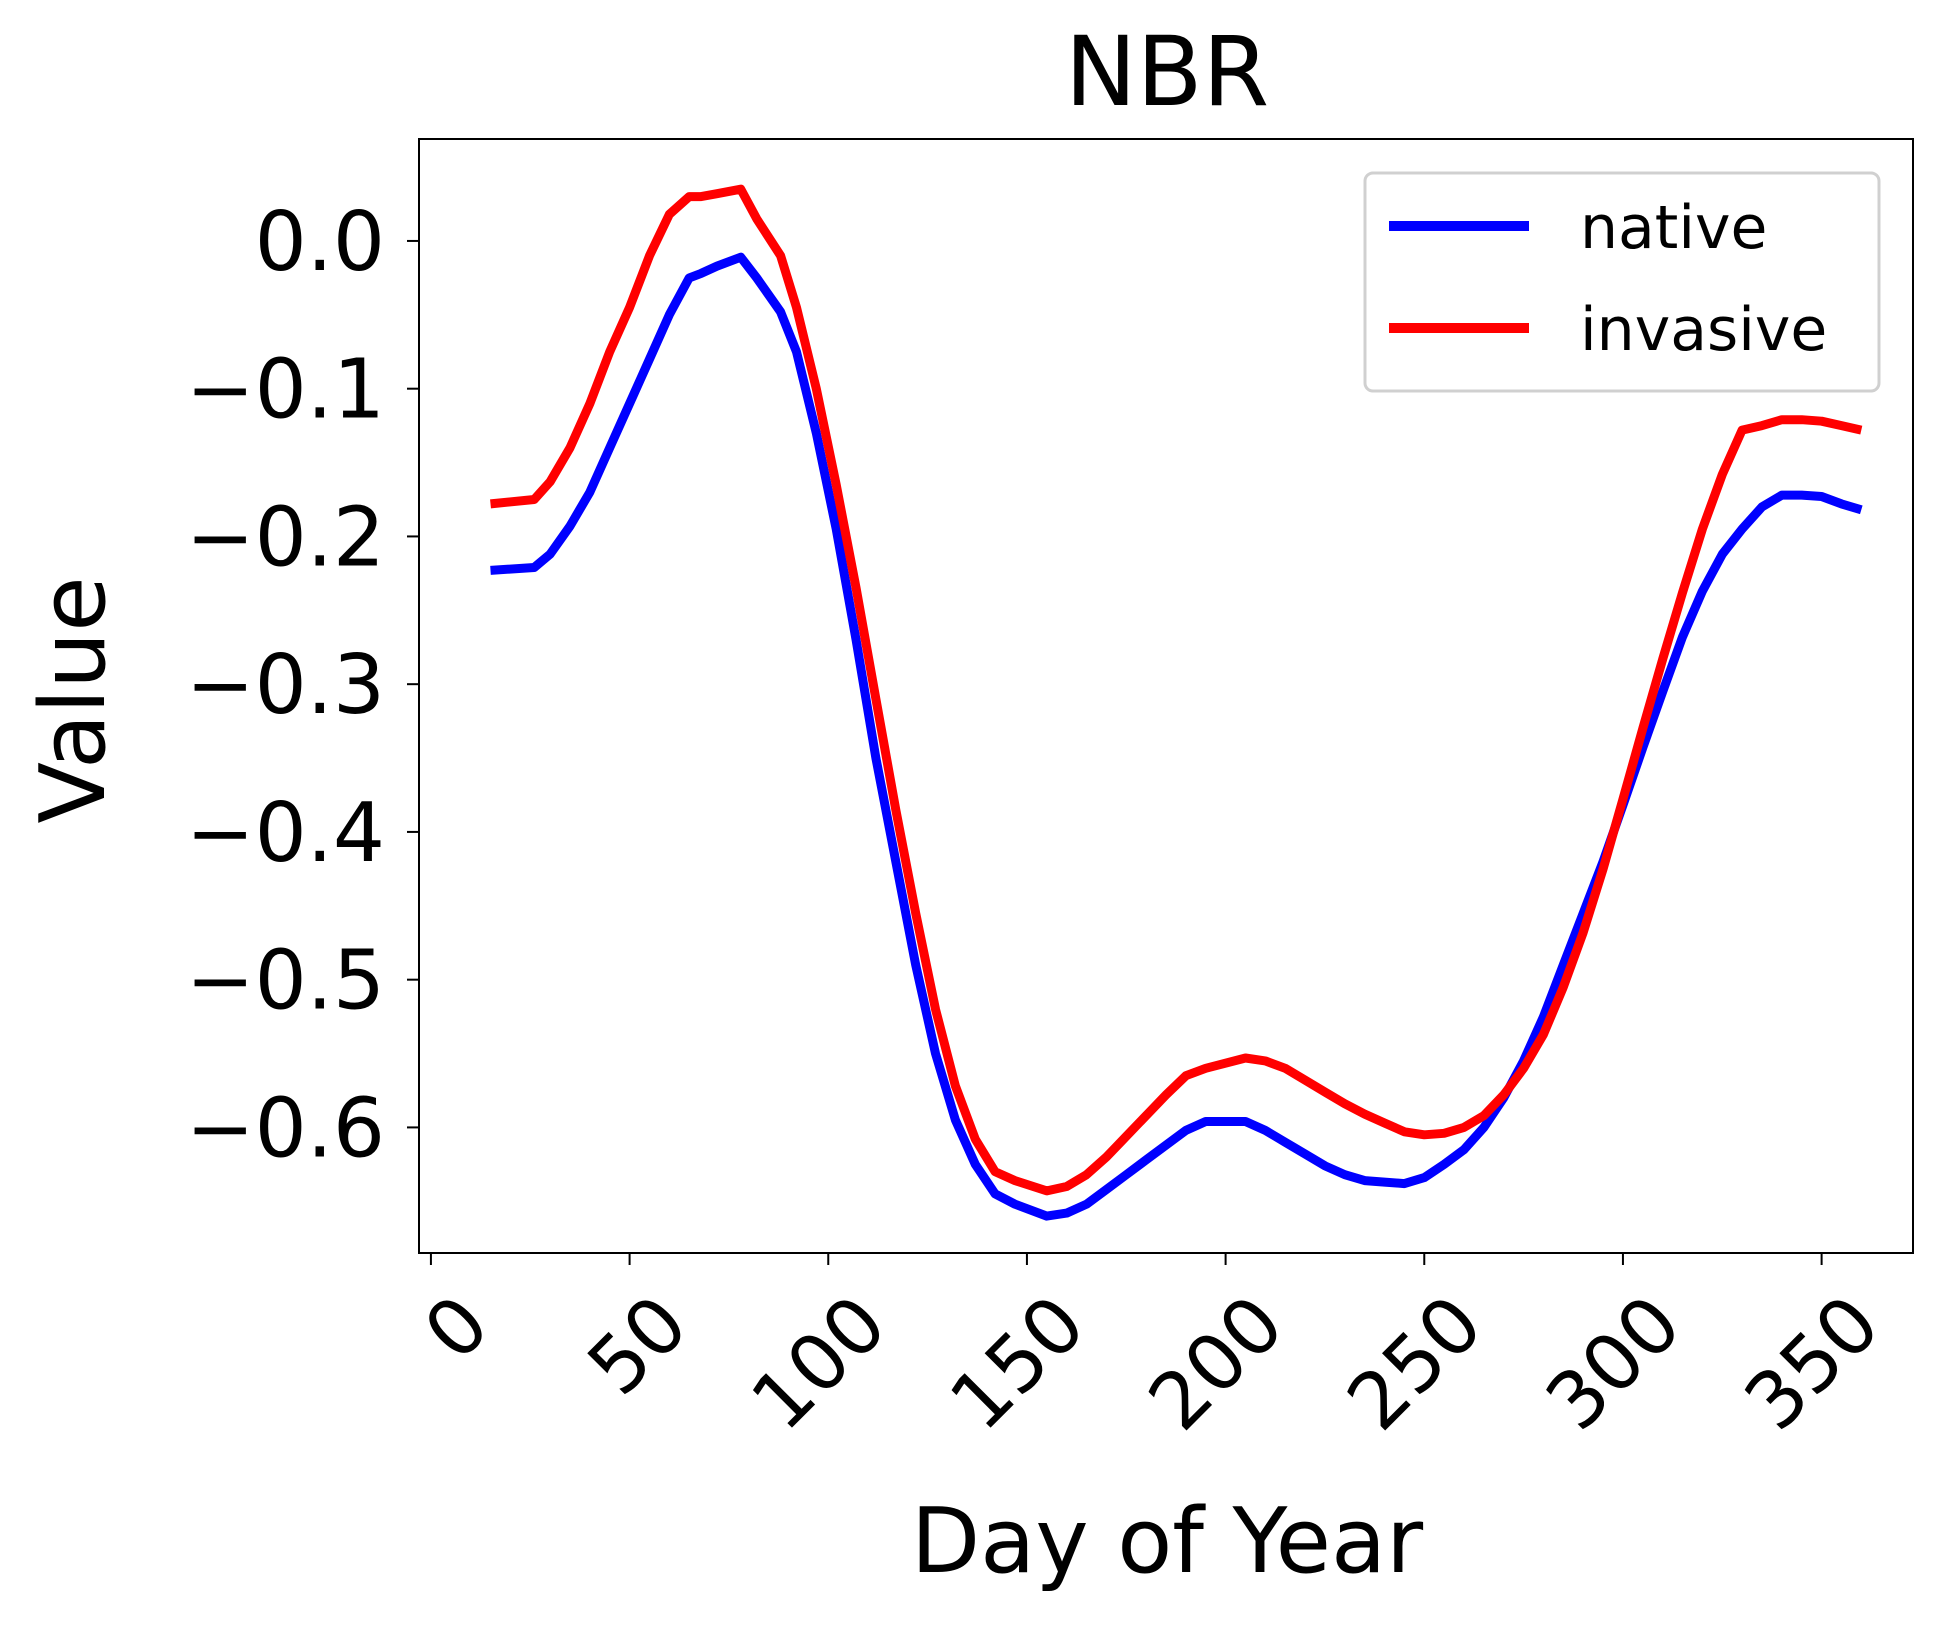 This screenshot has height=1627, width=1936. What do you see at coordinates (1622, 282) in the screenshot?
I see `legend: native invasive` at bounding box center [1622, 282].